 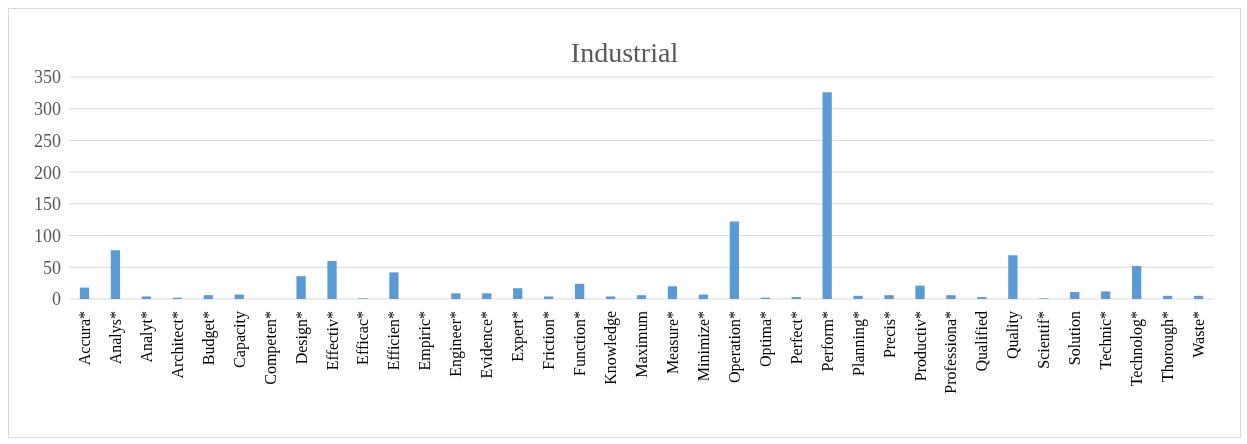 What do you see at coordinates (611, 348) in the screenshot?
I see `x-tick-label: Knowledge` at bounding box center [611, 348].